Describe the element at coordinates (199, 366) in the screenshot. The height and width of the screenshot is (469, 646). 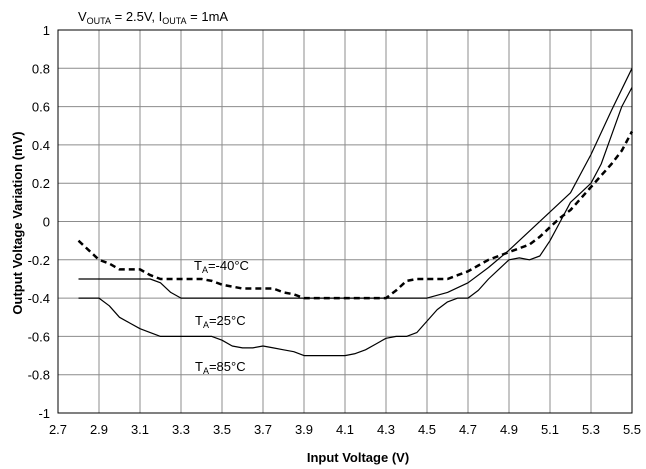
I see `series-label-85-main: T` at that location.